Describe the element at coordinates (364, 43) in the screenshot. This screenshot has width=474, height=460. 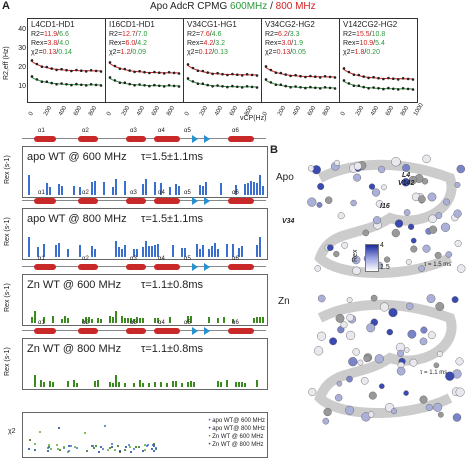
I see `cpmg-rex: Rex=10.9/5.4` at that location.